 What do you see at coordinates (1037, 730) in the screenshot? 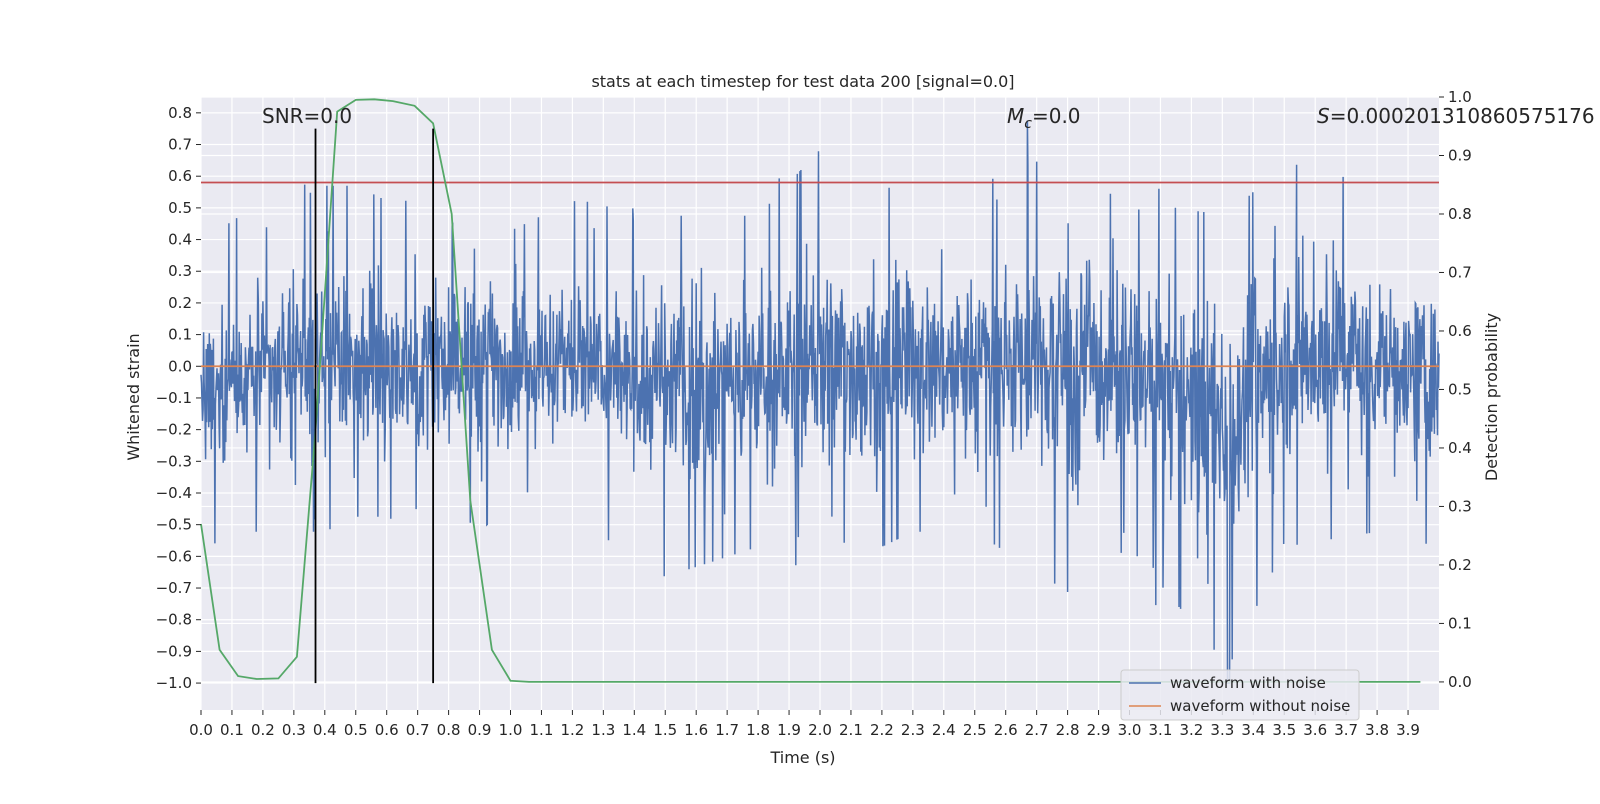
I see `x-tick-label: 2.7` at bounding box center [1037, 730].